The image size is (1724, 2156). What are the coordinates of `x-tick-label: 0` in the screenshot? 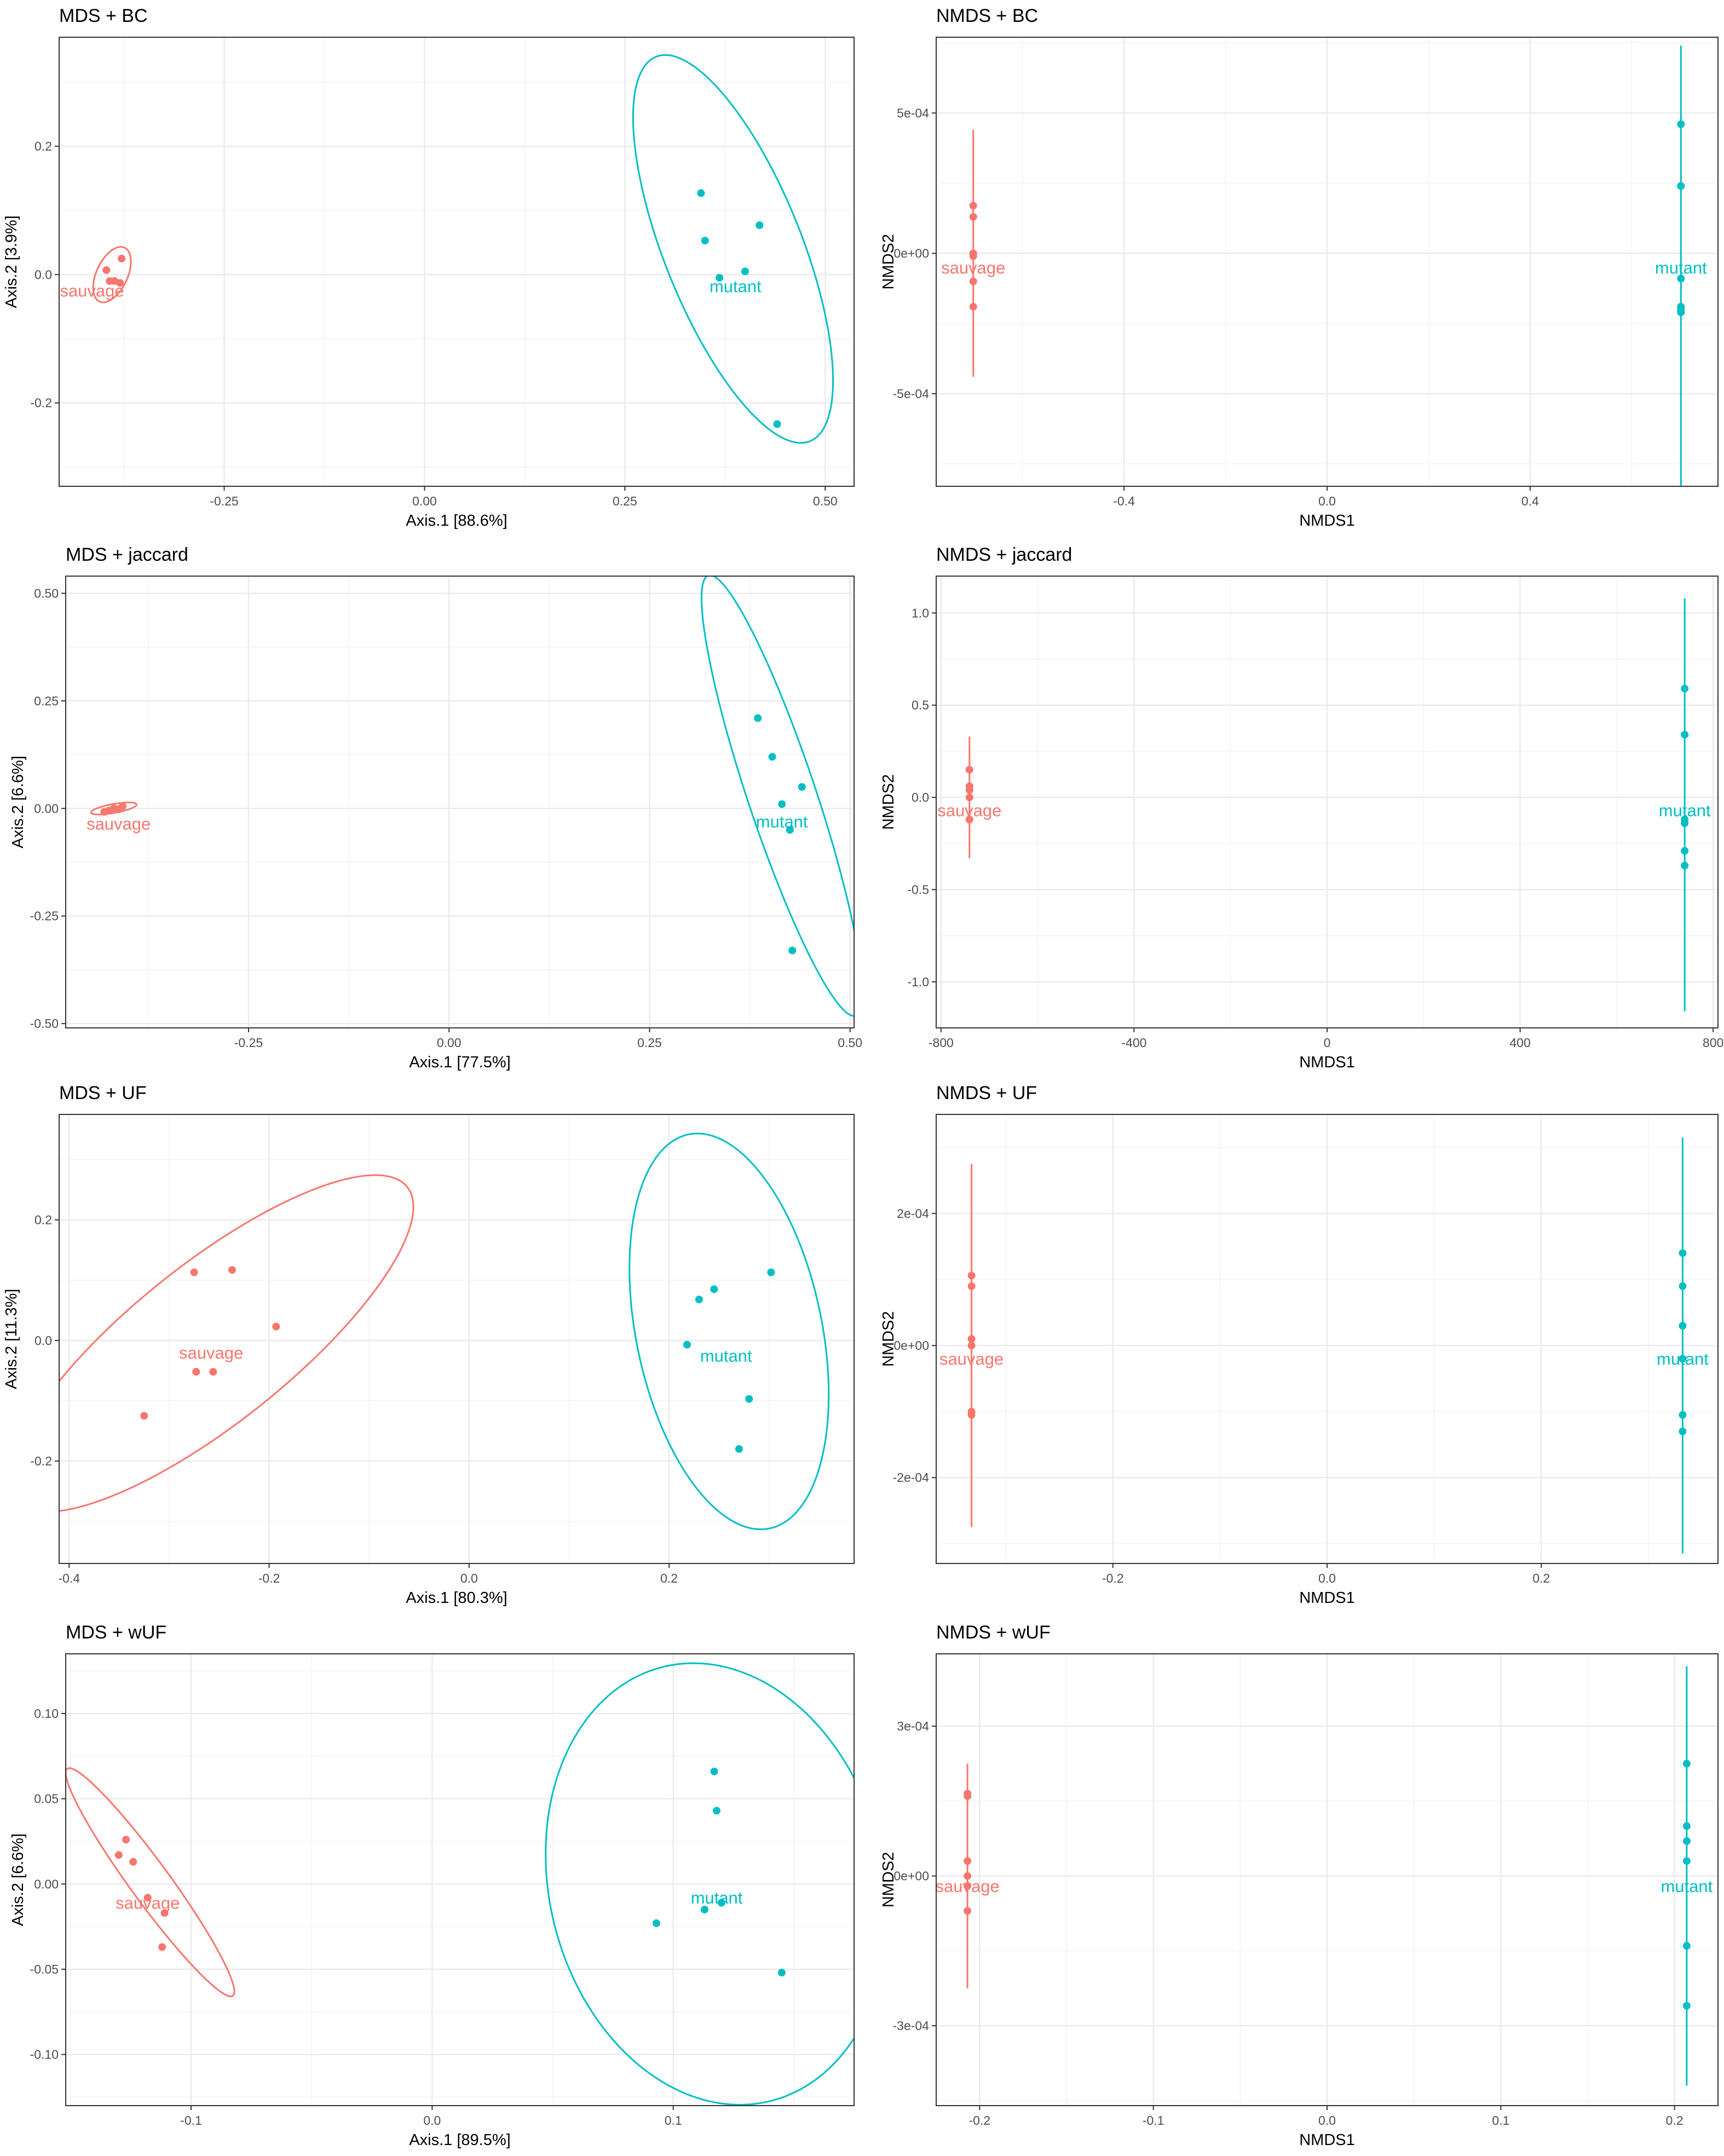 It's located at (1327, 1043).